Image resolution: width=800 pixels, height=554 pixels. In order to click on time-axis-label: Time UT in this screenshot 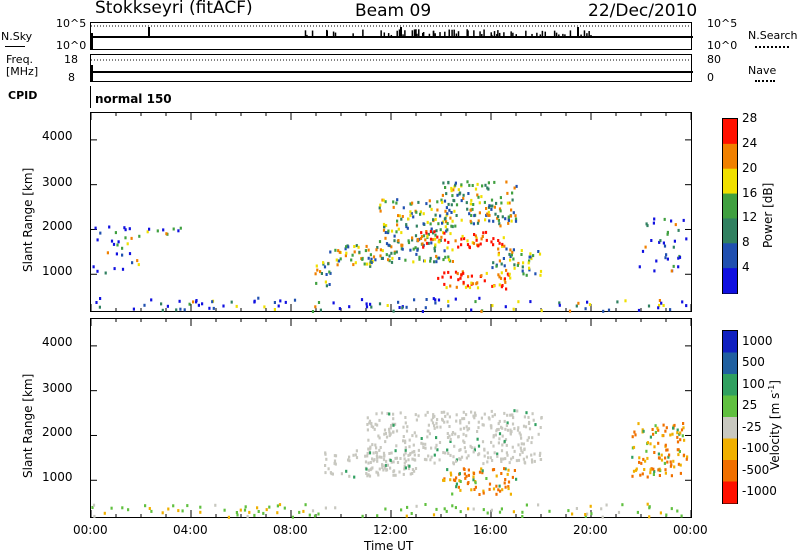, I will do `click(389, 546)`.